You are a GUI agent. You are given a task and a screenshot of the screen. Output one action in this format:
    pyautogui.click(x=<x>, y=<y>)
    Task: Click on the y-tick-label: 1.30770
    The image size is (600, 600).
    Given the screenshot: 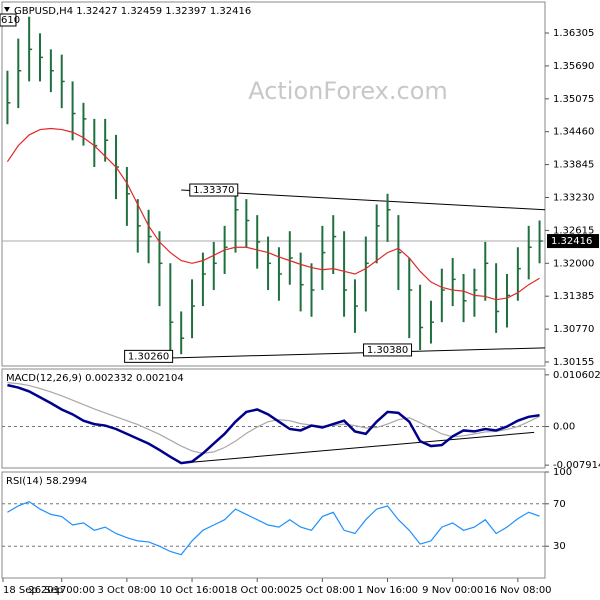 What is the action you would take?
    pyautogui.click(x=573, y=329)
    